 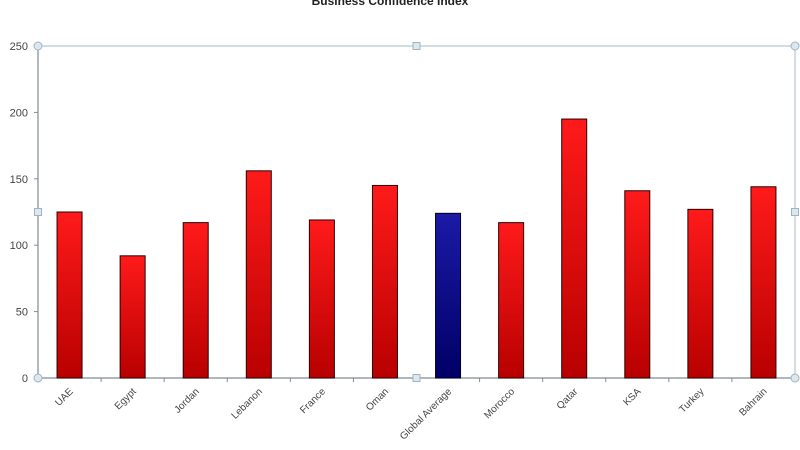 What do you see at coordinates (321, 299) in the screenshot?
I see `bar-france` at bounding box center [321, 299].